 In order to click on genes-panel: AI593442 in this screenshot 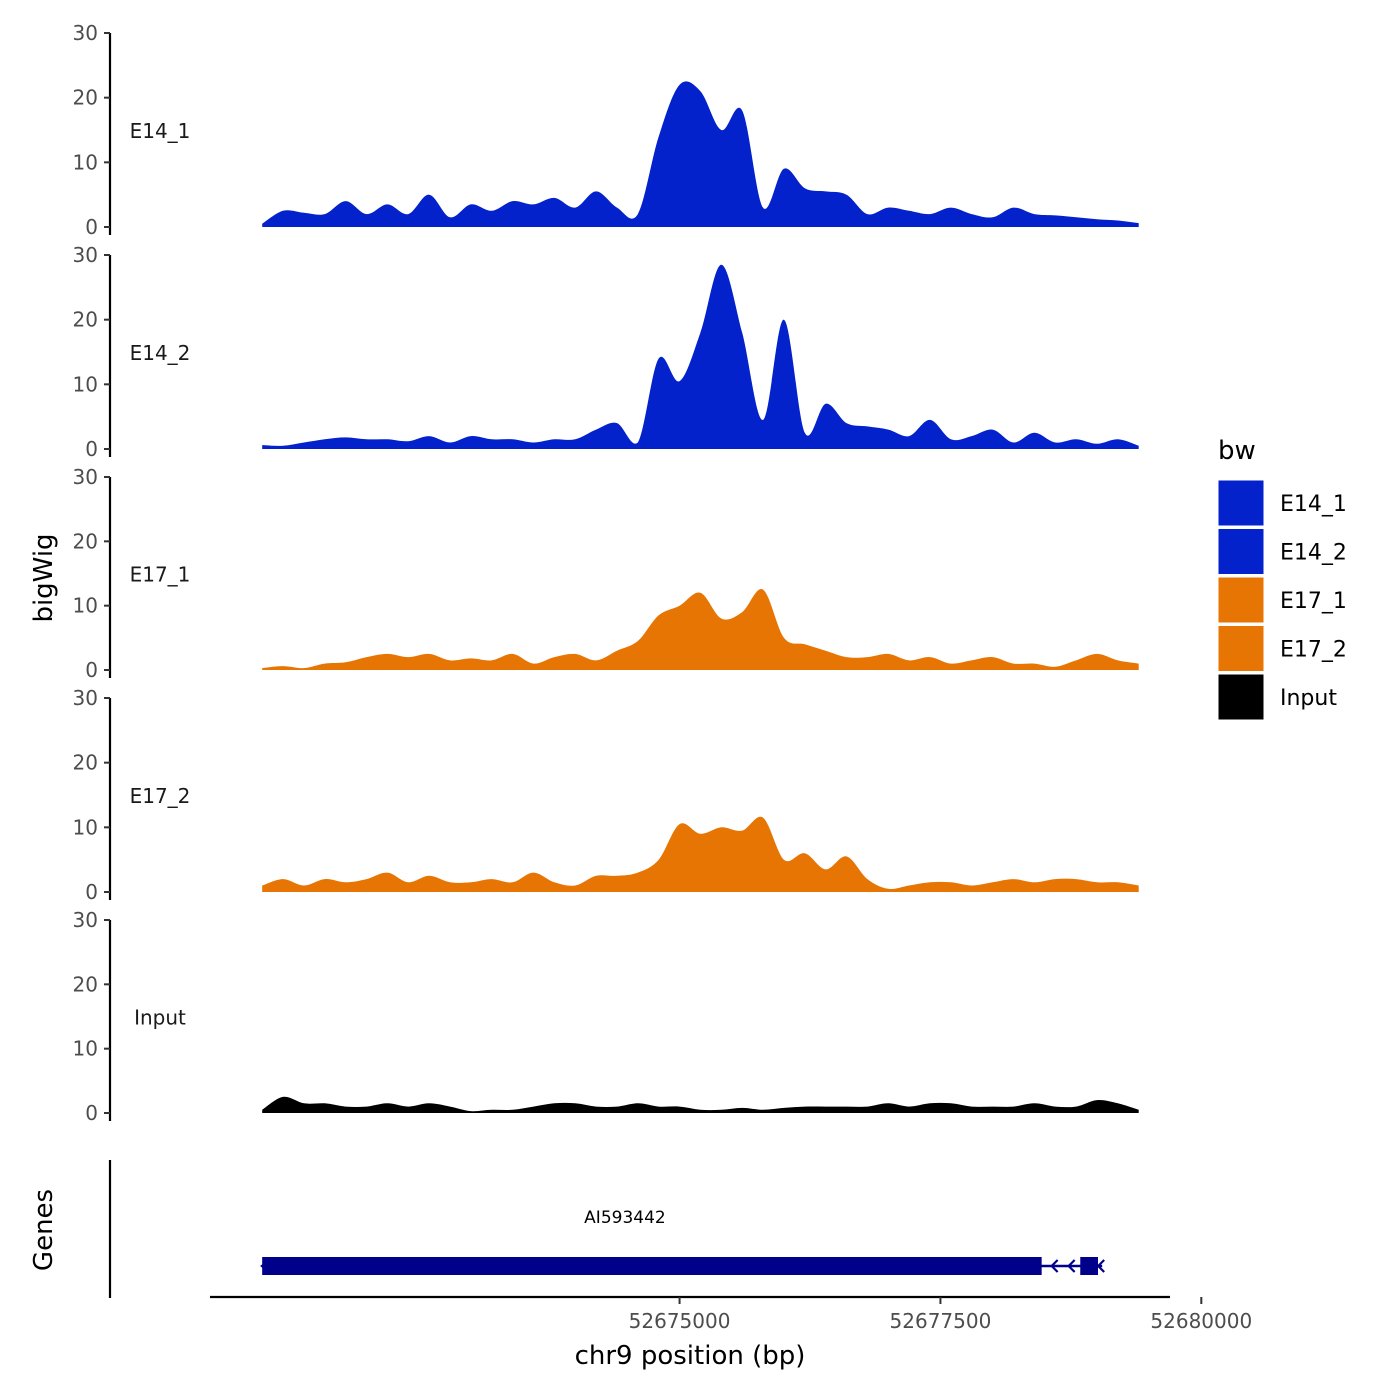, I will do `click(606, 1229)`.